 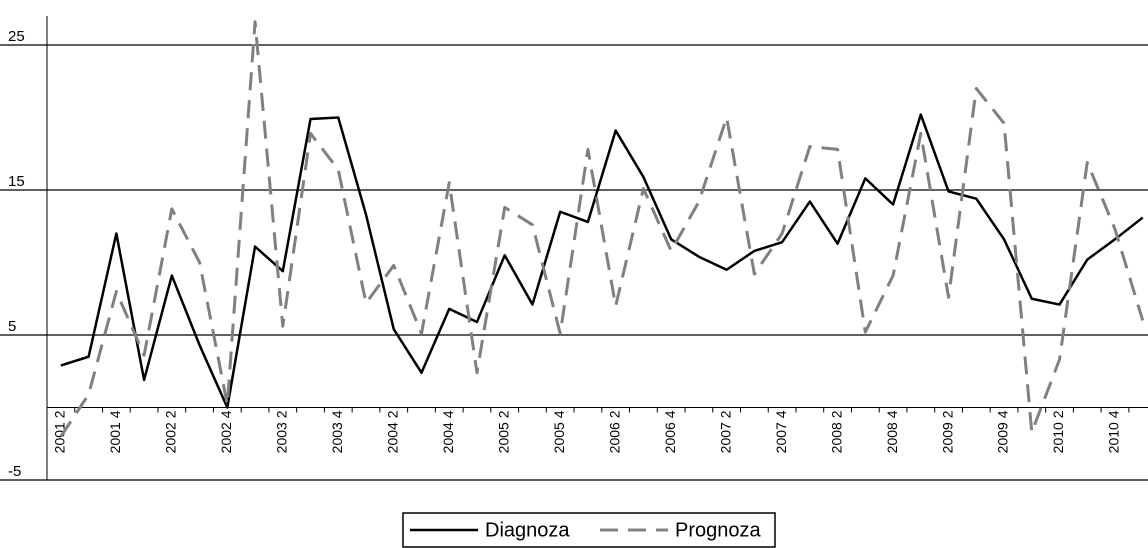 I want to click on x-tick-label: 2010 4, so click(x=1114, y=431).